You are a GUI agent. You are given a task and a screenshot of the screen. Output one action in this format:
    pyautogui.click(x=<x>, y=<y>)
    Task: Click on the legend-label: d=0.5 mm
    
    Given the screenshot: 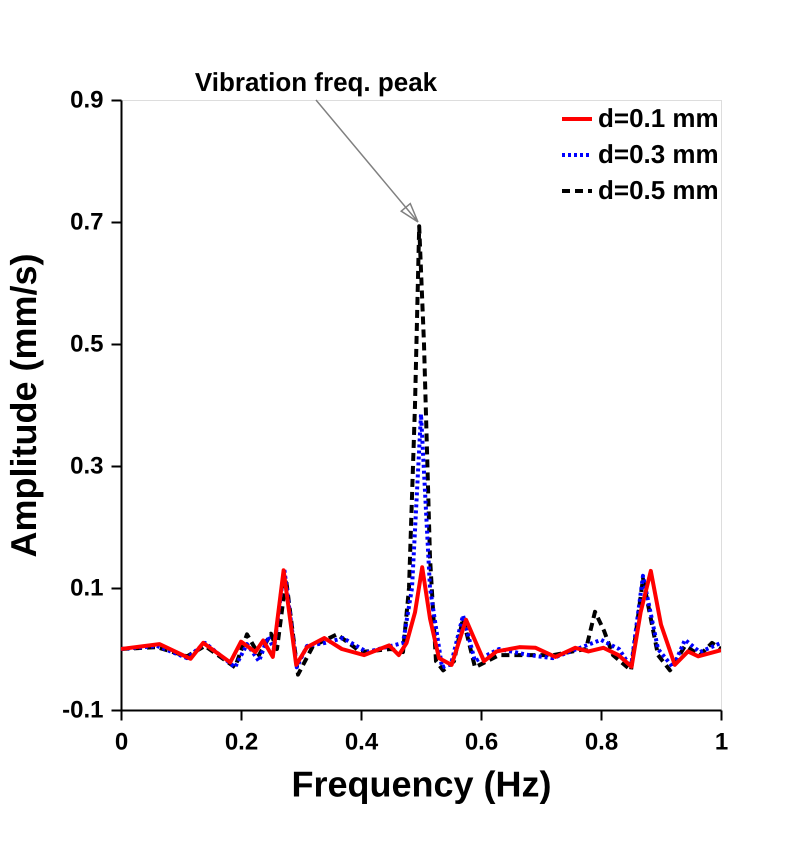 What is the action you would take?
    pyautogui.click(x=658, y=190)
    